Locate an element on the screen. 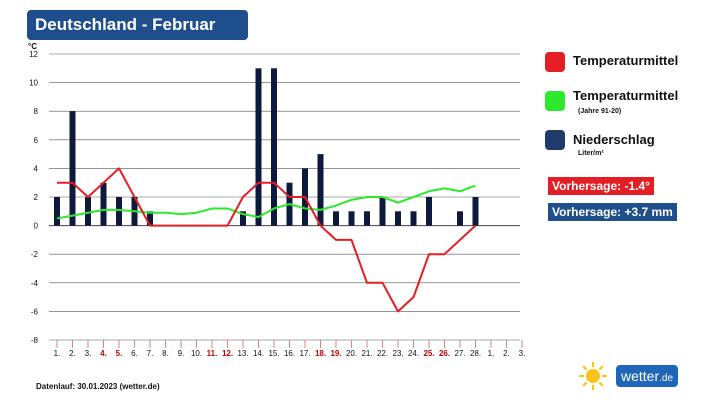 Image resolution: width=717 pixels, height=403 pixels. x-tick-label: 17. is located at coordinates (304, 353).